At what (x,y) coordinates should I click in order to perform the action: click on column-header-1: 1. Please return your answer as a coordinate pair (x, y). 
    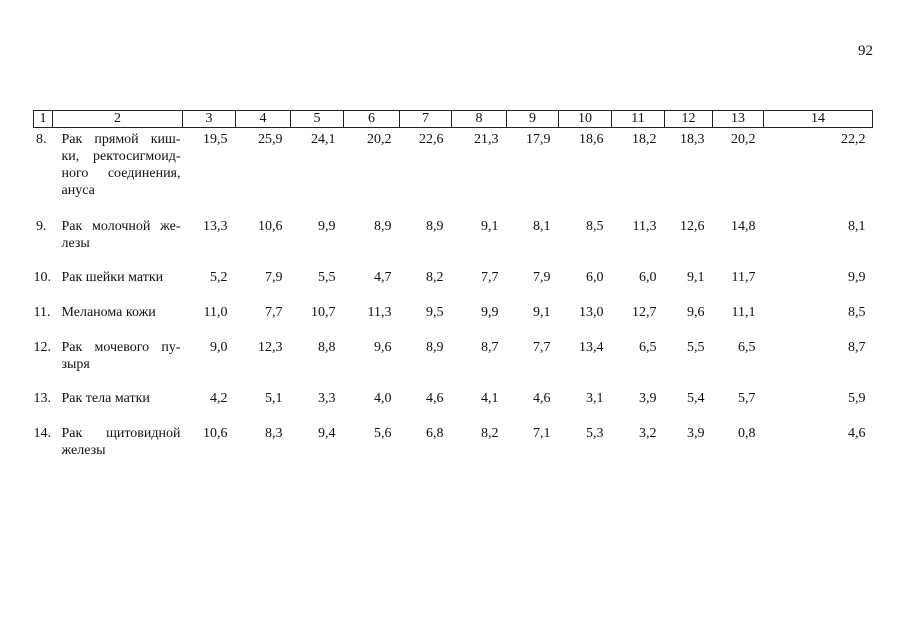
    Looking at the image, I should click on (43, 119).